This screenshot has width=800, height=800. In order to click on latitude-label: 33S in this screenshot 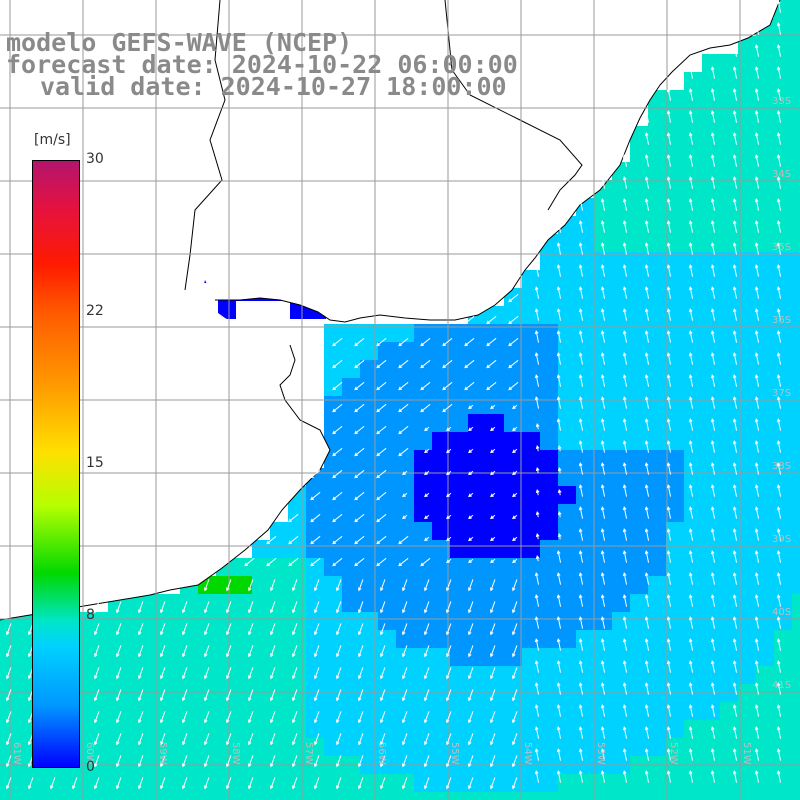, I will do `click(781, 101)`.